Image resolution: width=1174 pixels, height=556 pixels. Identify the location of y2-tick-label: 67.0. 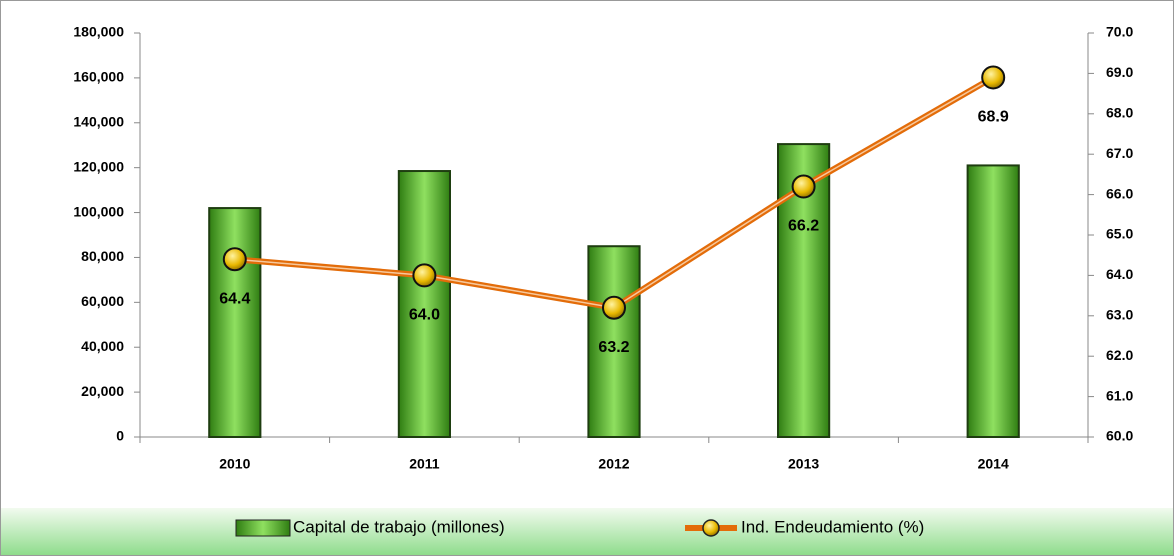
(1119, 153).